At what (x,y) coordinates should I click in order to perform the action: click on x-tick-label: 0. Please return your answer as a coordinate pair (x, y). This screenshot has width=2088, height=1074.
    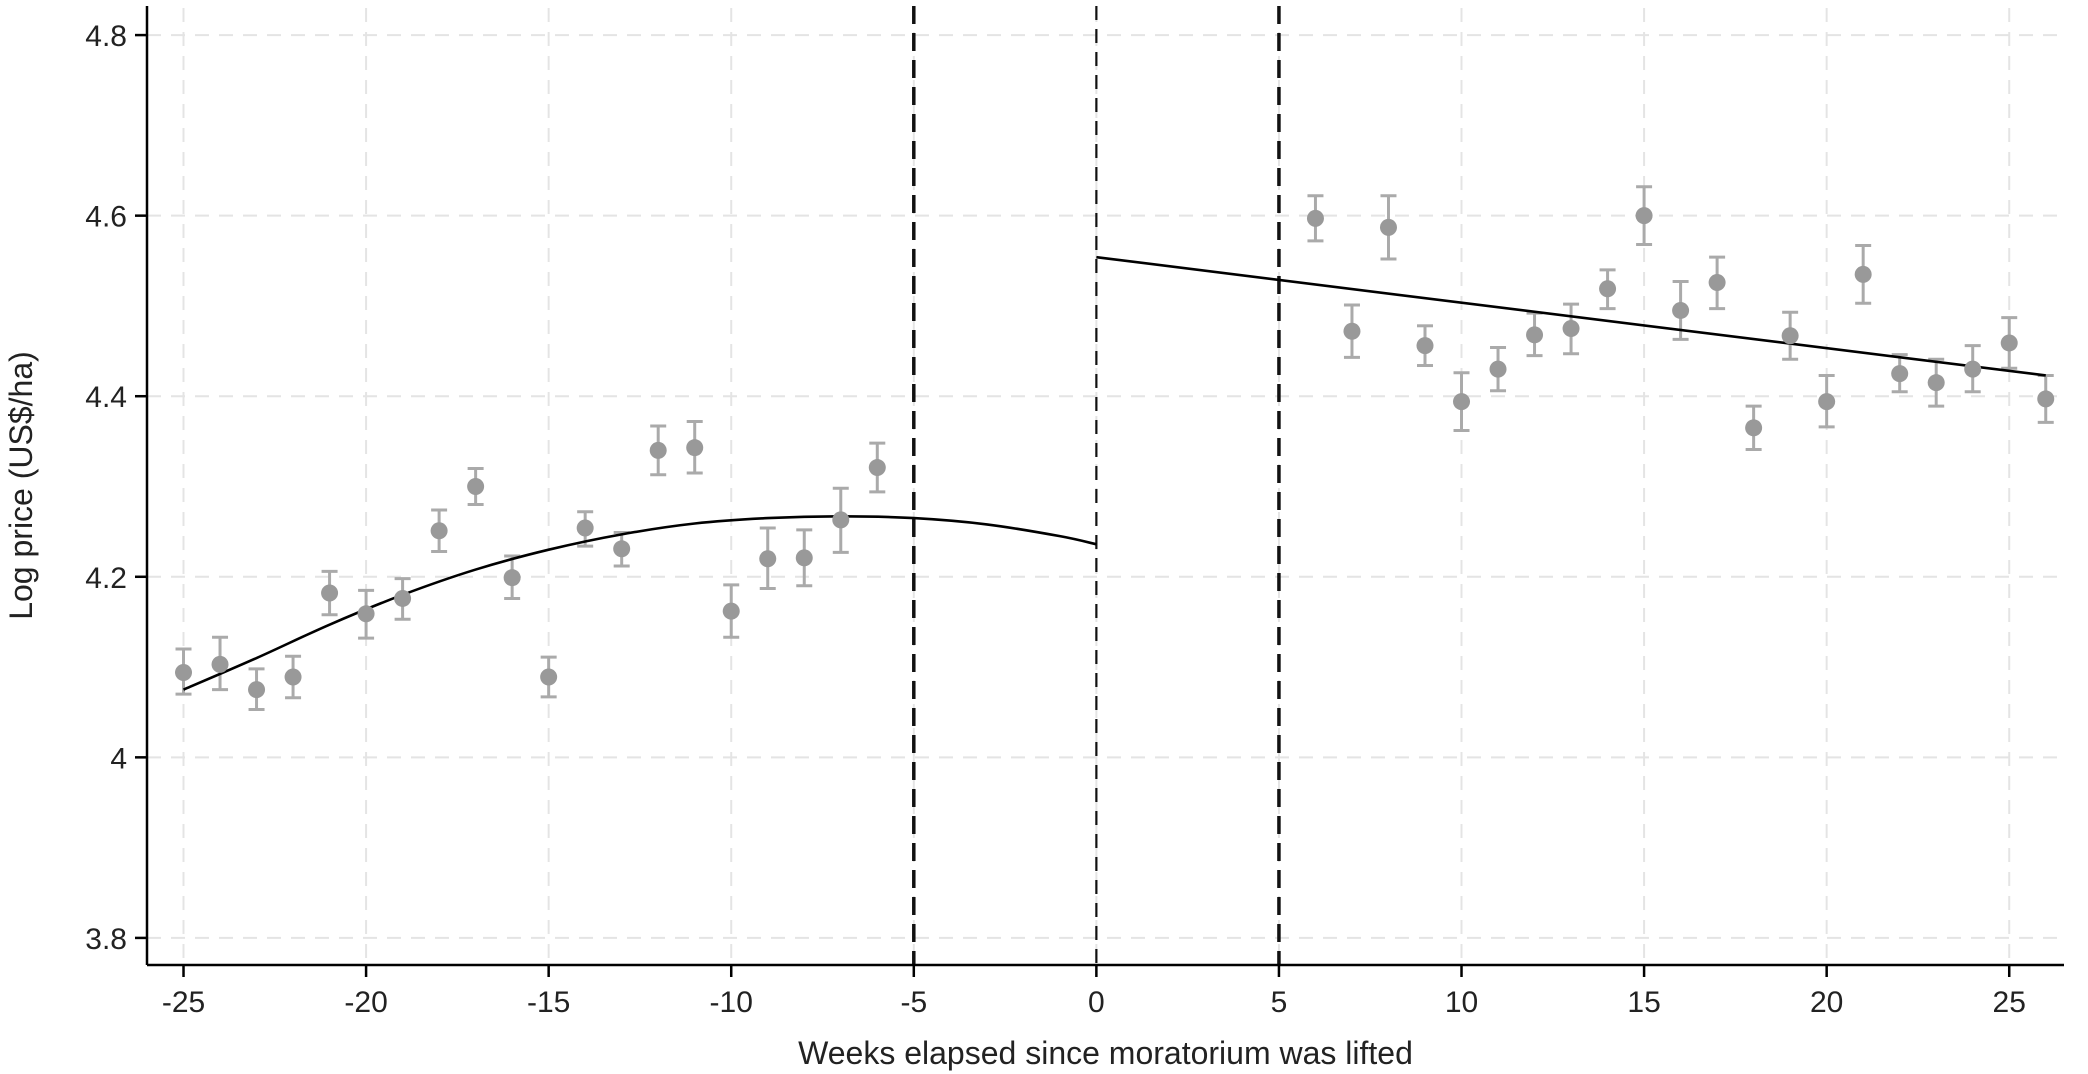
    Looking at the image, I should click on (1096, 1002).